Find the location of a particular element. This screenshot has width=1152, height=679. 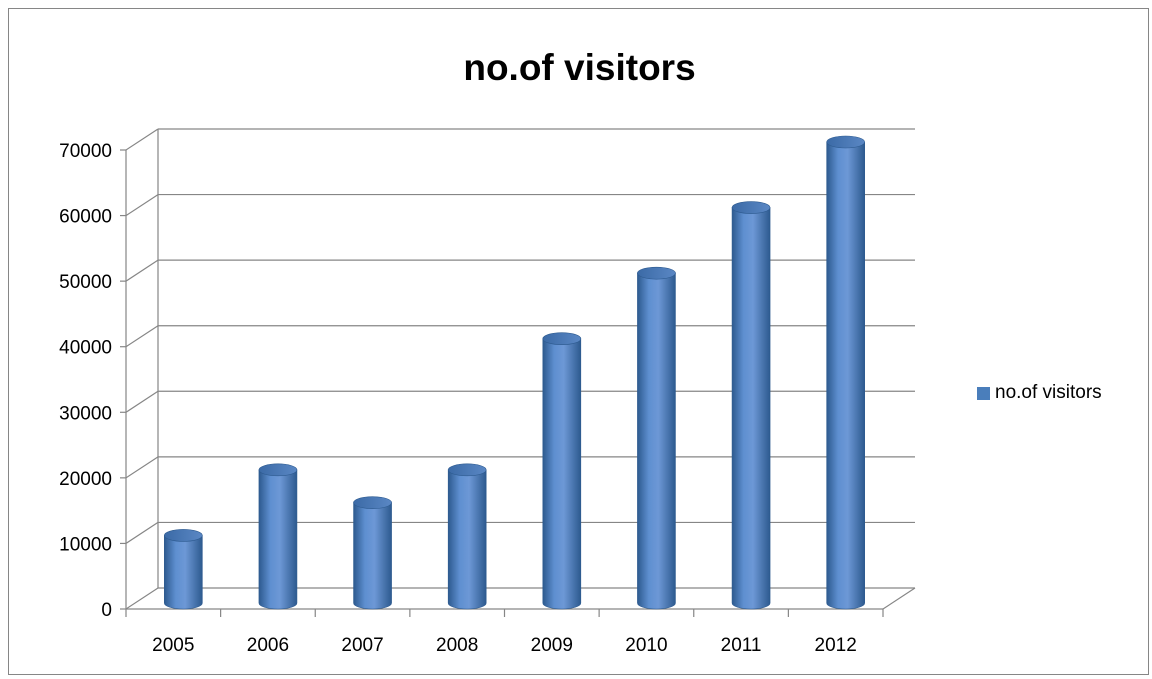

legend: no.of visitors is located at coordinates (1039, 393).